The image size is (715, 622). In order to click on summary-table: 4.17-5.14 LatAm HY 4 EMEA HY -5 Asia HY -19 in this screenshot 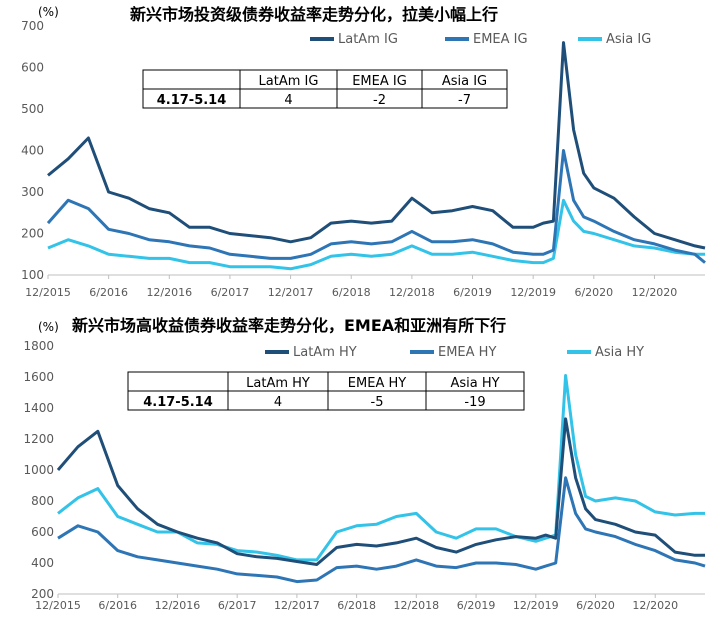, I will do `click(326, 391)`.